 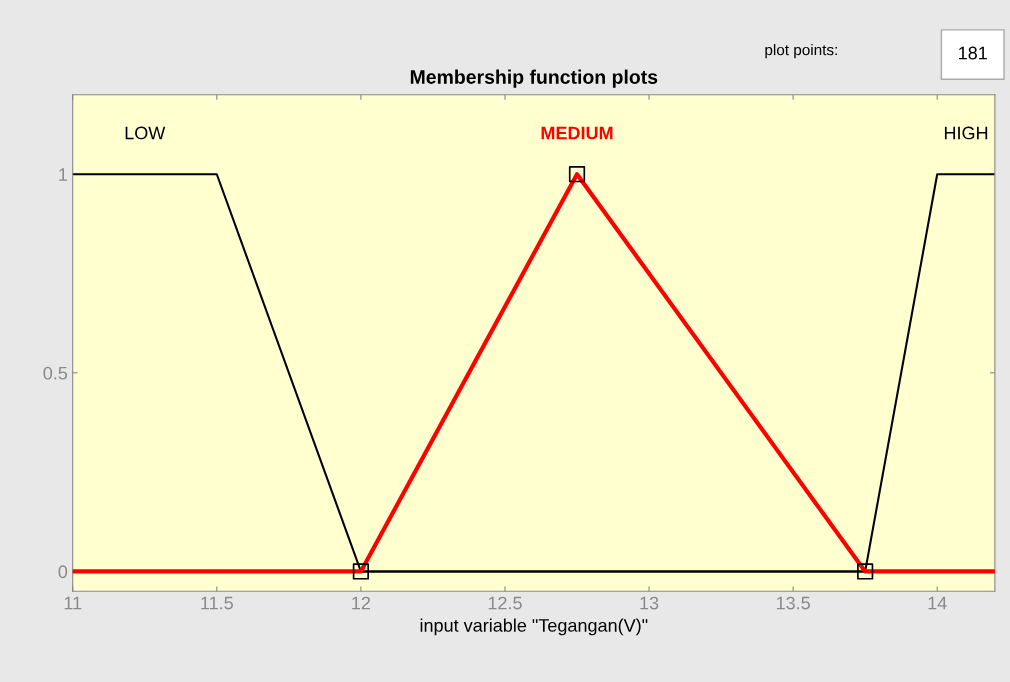 I want to click on y-tick-label: 0, so click(x=63, y=572).